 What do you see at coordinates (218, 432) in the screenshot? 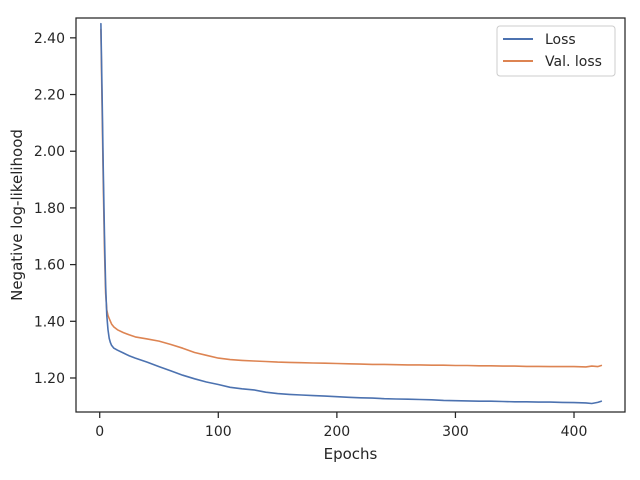
I see `x-tick-label: 100` at bounding box center [218, 432].